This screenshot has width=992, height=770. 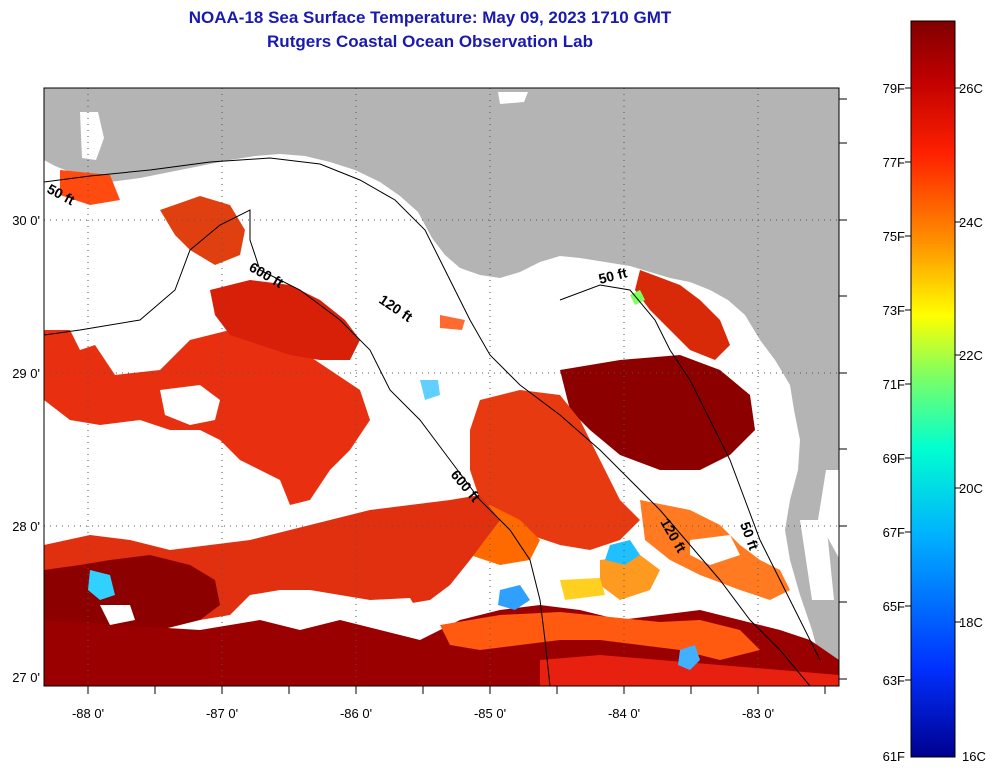 I want to click on lat-label: 30 0', so click(x=26, y=220).